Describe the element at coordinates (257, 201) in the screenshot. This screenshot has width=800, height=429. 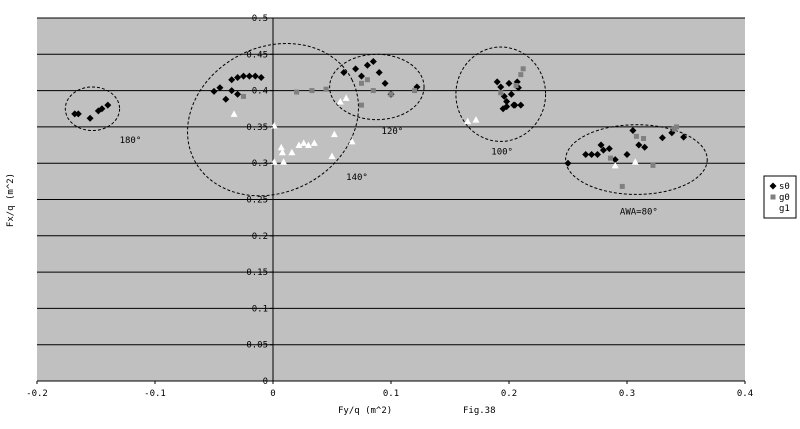
I see `y-tick-label: 0.25` at that location.